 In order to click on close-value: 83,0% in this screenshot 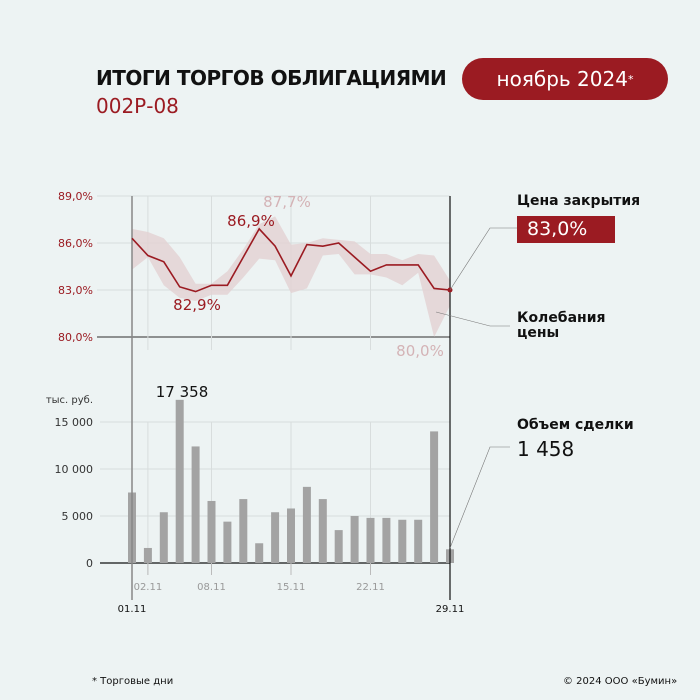, I will do `click(566, 229)`.